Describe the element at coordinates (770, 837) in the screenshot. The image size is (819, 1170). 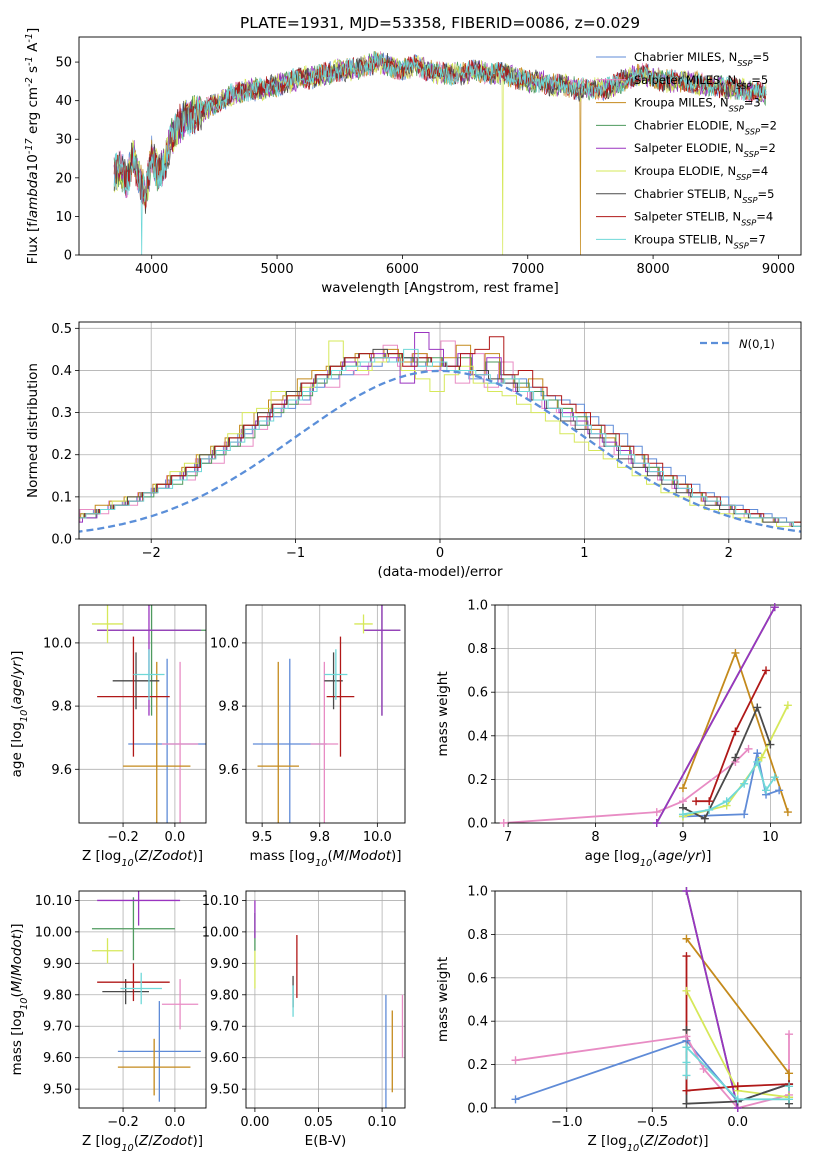
I see `x-tick-label: 10` at that location.